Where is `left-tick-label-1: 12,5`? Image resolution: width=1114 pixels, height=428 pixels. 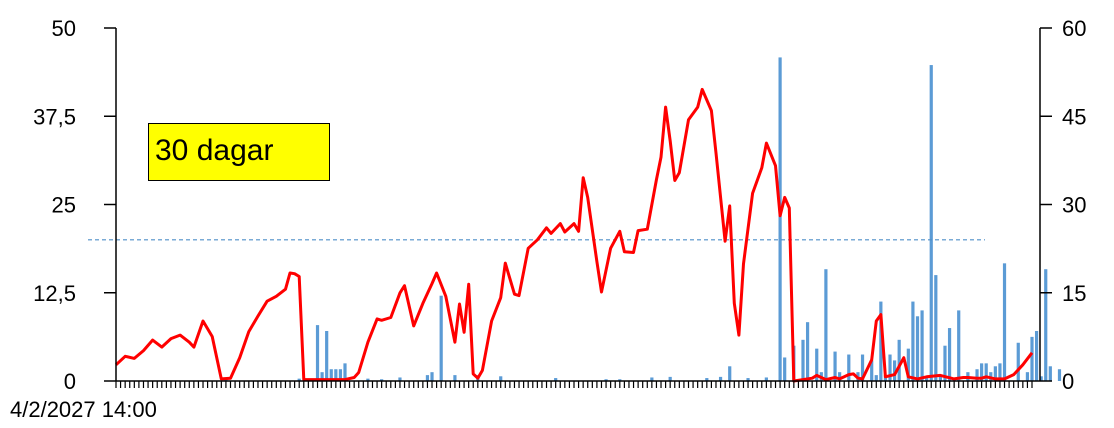
left-tick-label-1: 12,5 is located at coordinates (54, 293).